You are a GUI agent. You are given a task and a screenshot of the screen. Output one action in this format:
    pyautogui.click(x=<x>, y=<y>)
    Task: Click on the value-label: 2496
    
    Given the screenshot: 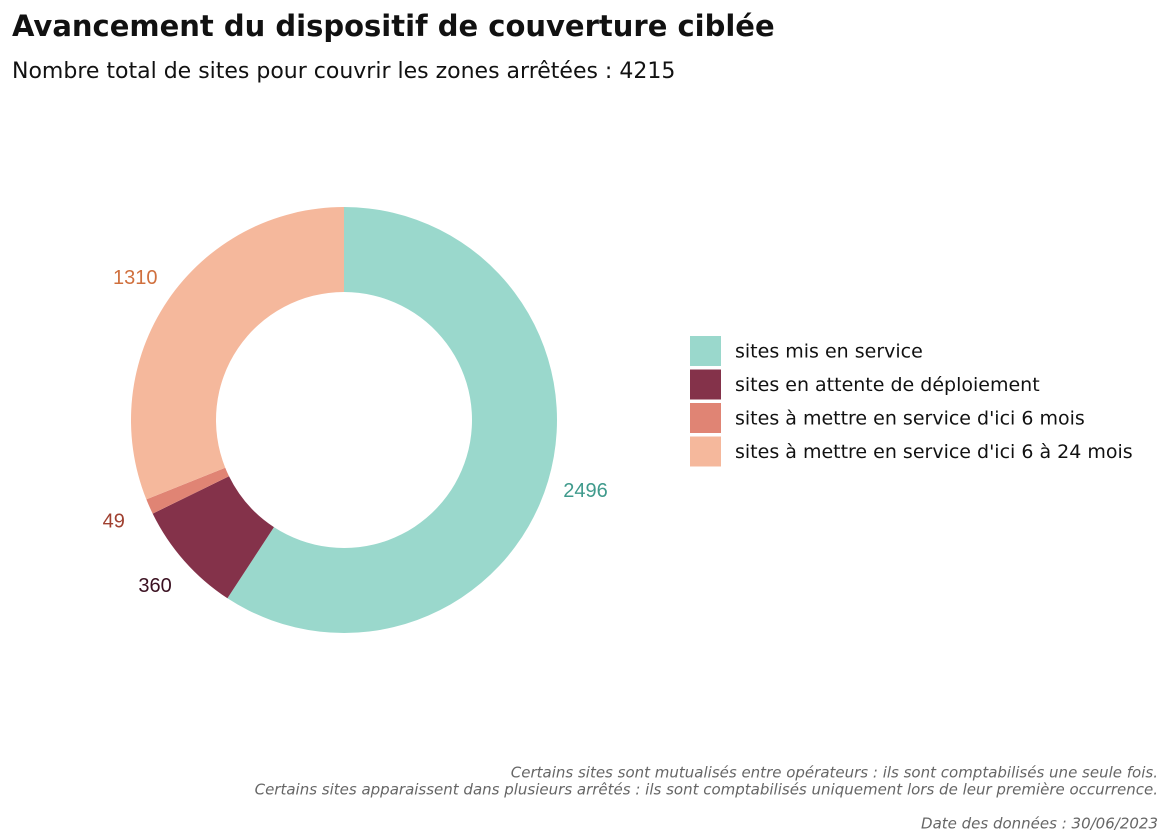 What is the action you would take?
    pyautogui.click(x=585, y=491)
    